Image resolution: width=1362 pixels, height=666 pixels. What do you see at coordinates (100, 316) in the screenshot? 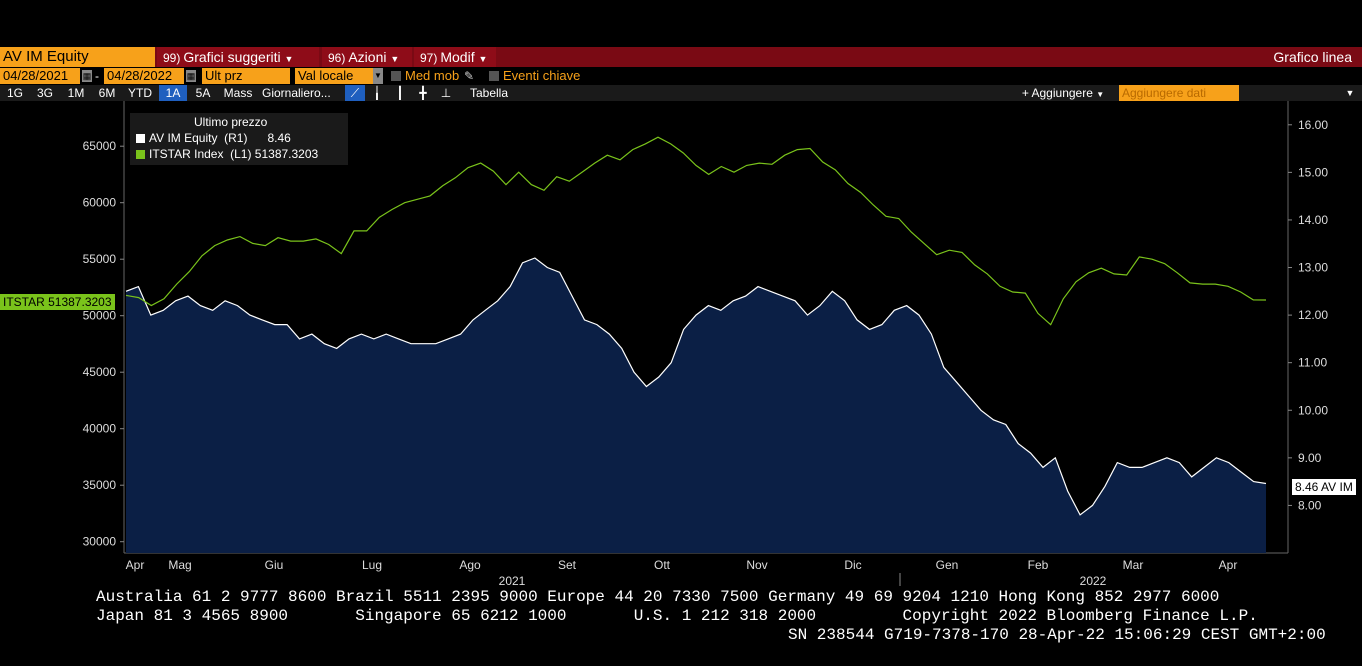
I see `left-tick-label: 50000` at bounding box center [100, 316].